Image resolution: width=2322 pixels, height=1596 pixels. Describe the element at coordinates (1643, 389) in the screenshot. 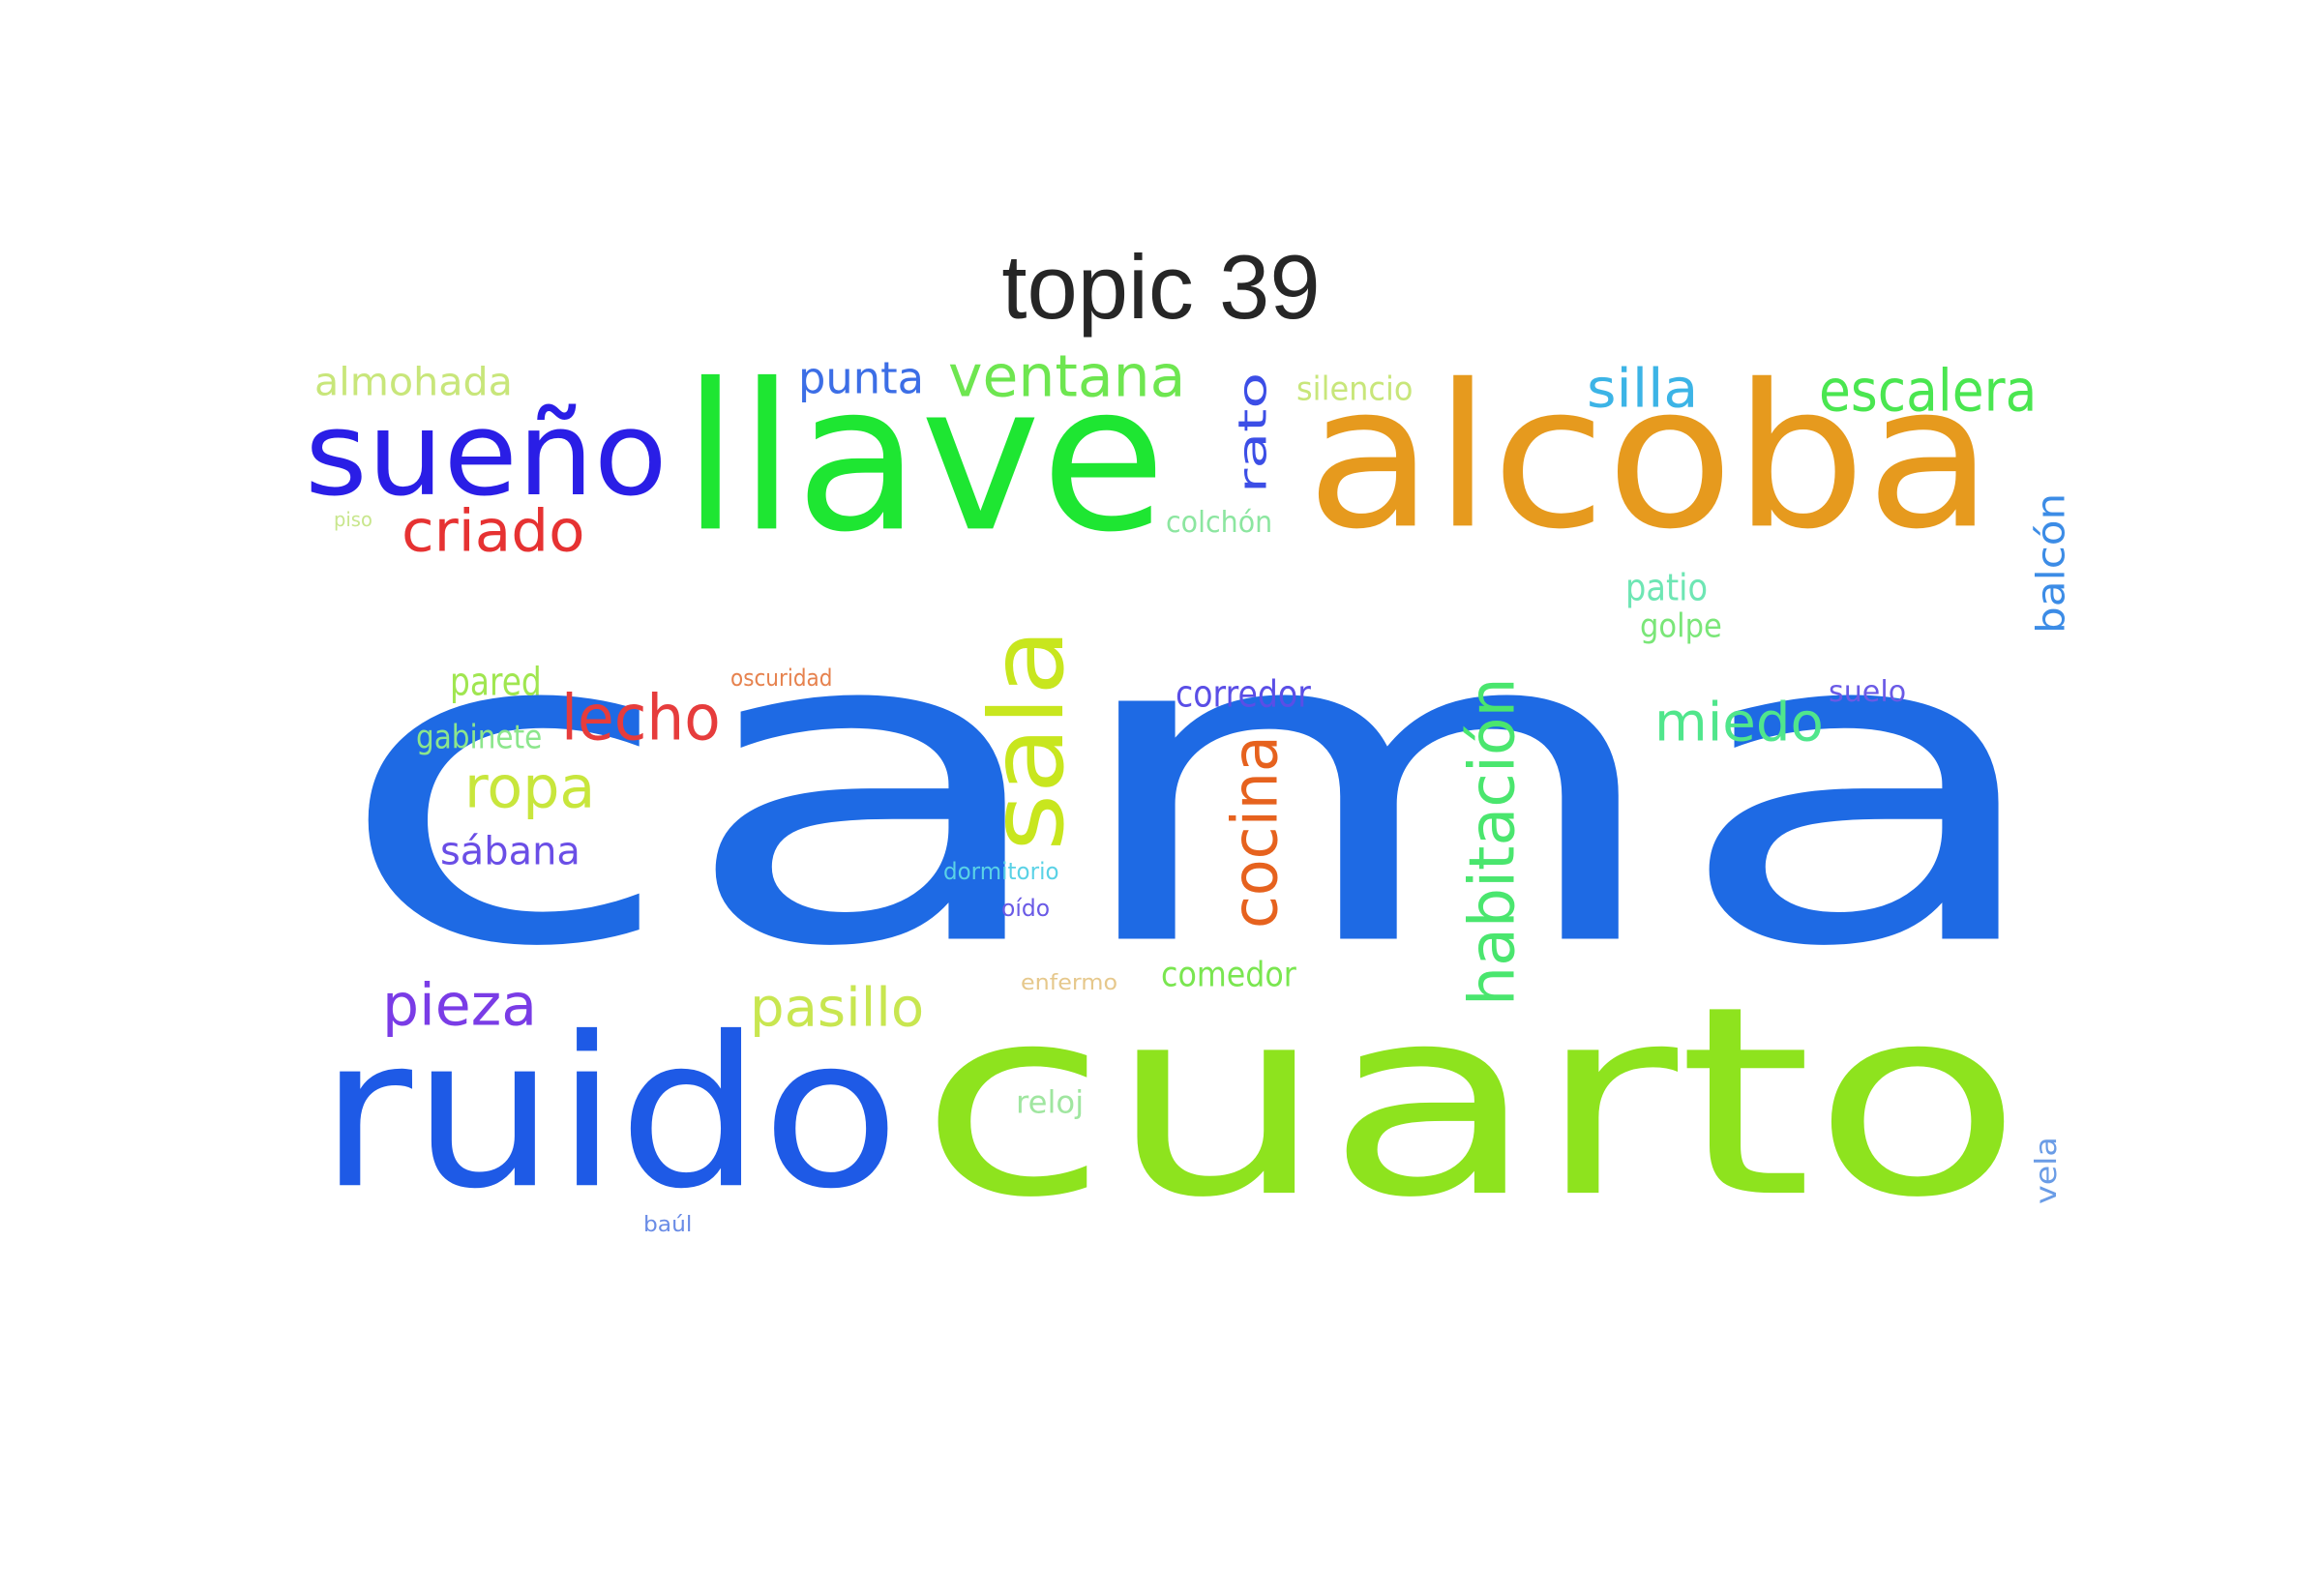

I see `cloud-word: silla` at that location.